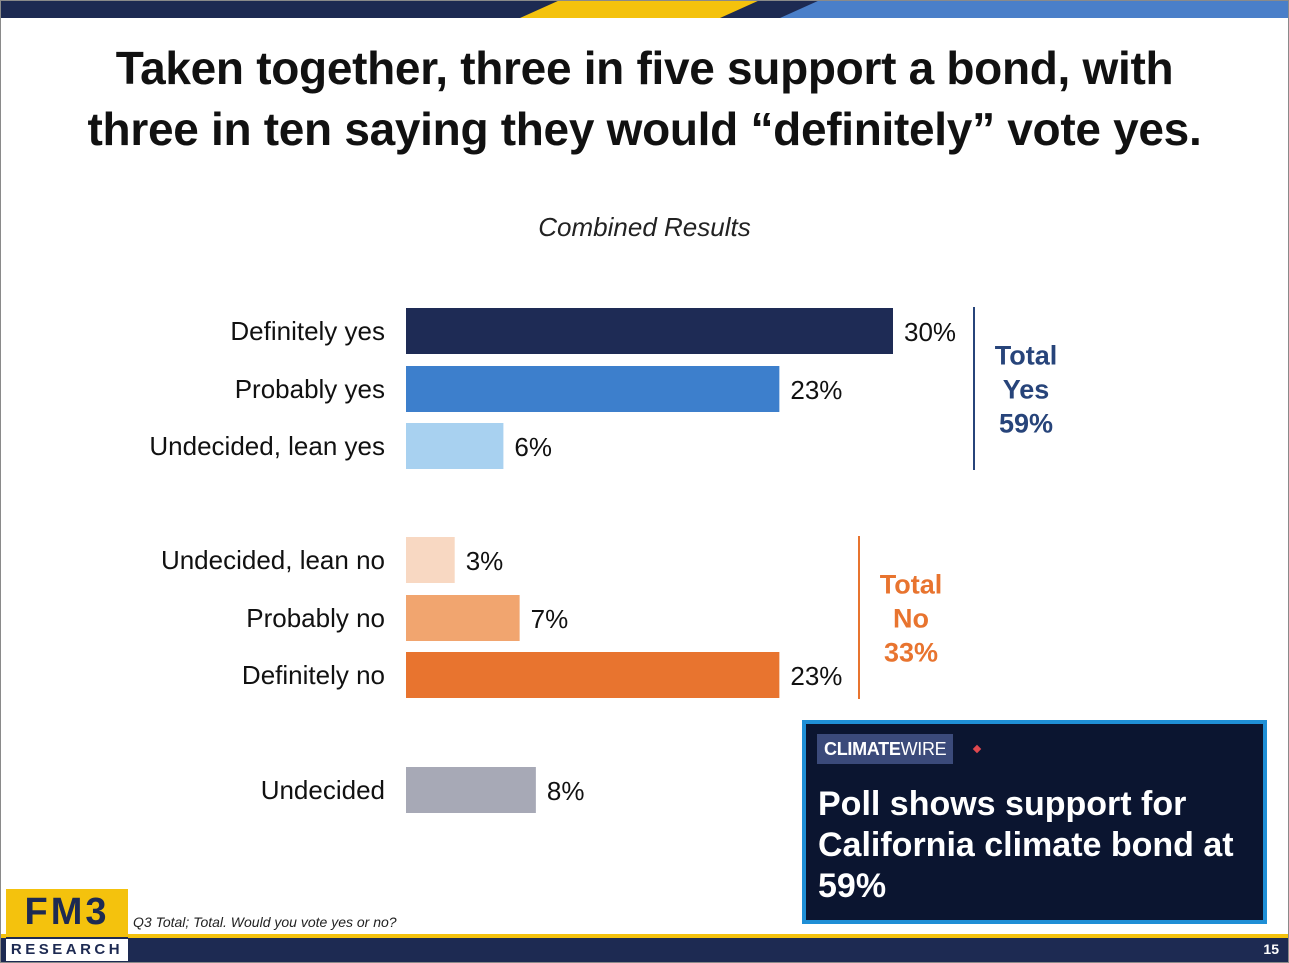  I want to click on logo-main: FM3, so click(67, 912).